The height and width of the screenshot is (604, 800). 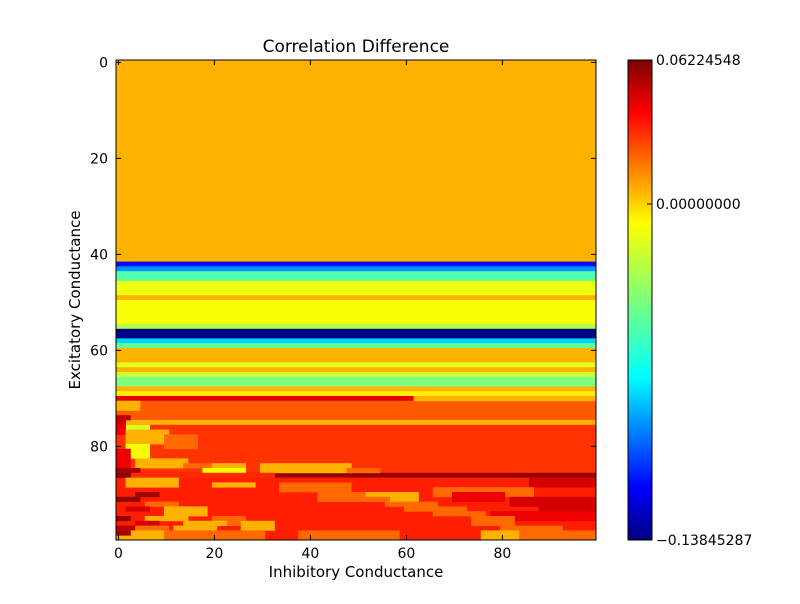 I want to click on colorbar-ticks: 0.06224548 0.00000000 −0.13845287, so click(x=699, y=301).